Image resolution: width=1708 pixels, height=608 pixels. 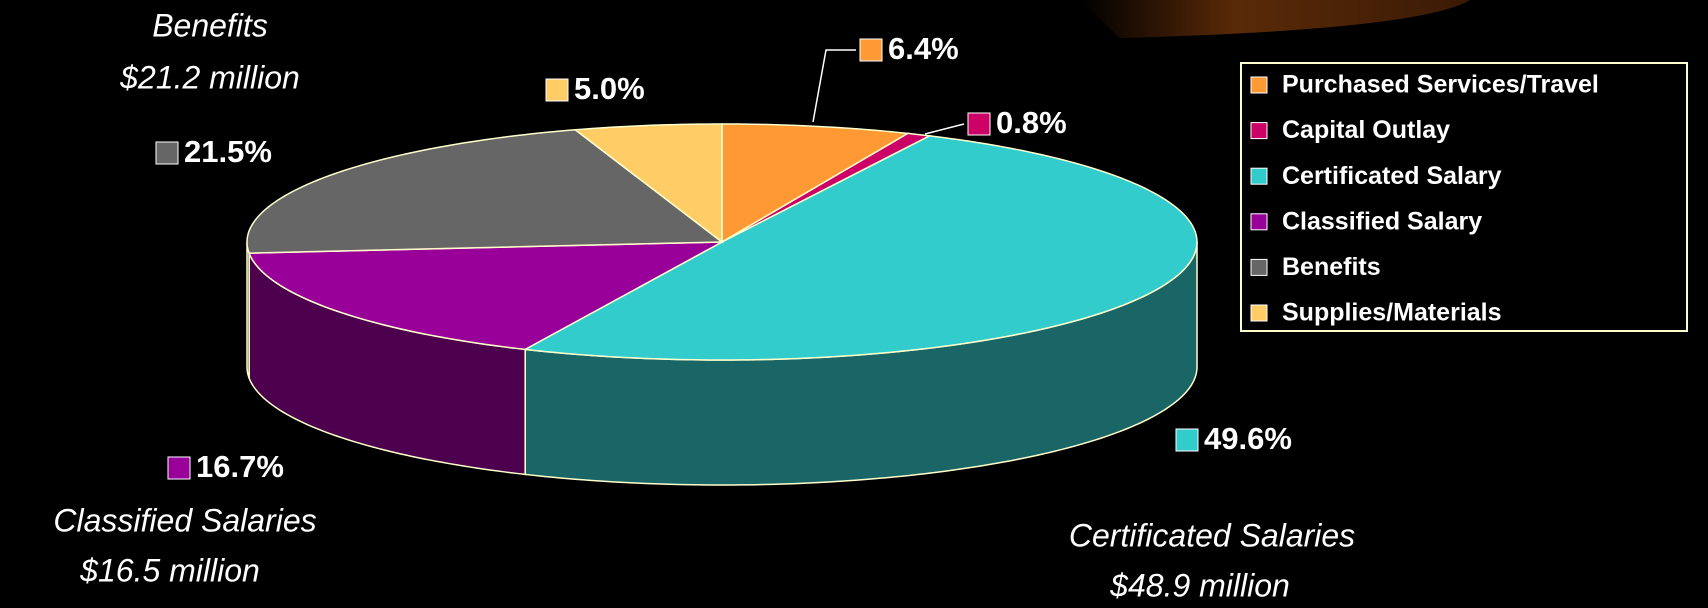 I want to click on legend-label: Certificated Salary, so click(x=1392, y=176).